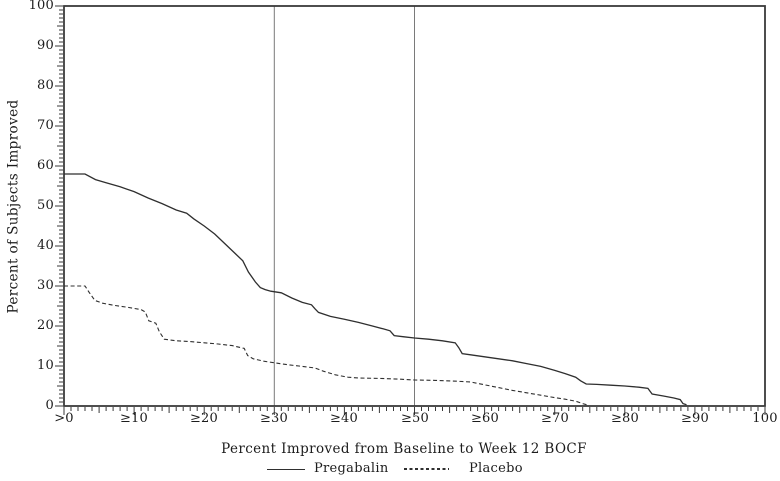  I want to click on legend-label-pregabalin: Pregabalin, so click(351, 468).